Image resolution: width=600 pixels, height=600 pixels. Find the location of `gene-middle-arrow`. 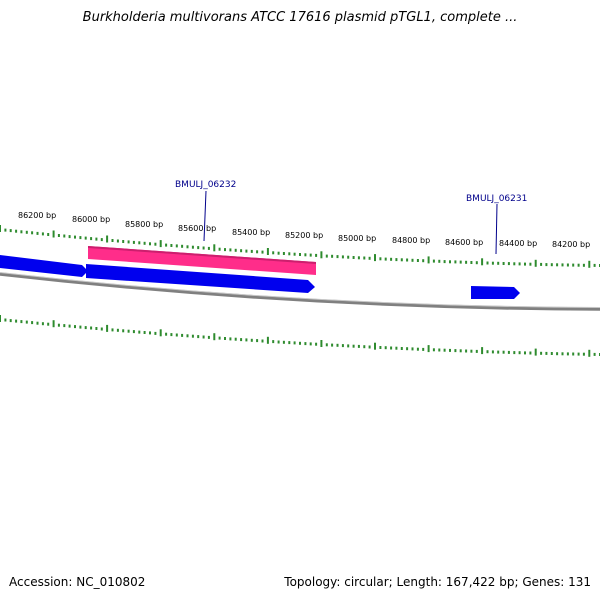

gene-middle-arrow is located at coordinates (200, 278).